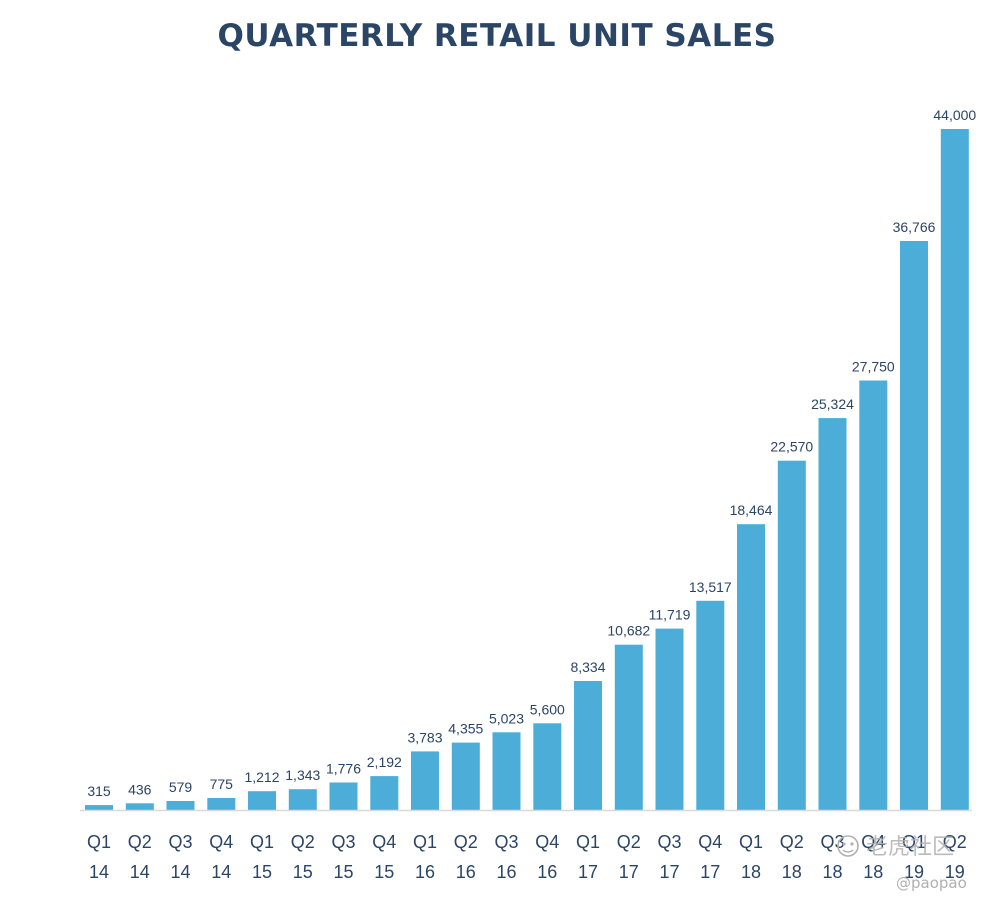 This screenshot has height=904, width=994. Describe the element at coordinates (670, 615) in the screenshot. I see `data-label: 11,719` at that location.